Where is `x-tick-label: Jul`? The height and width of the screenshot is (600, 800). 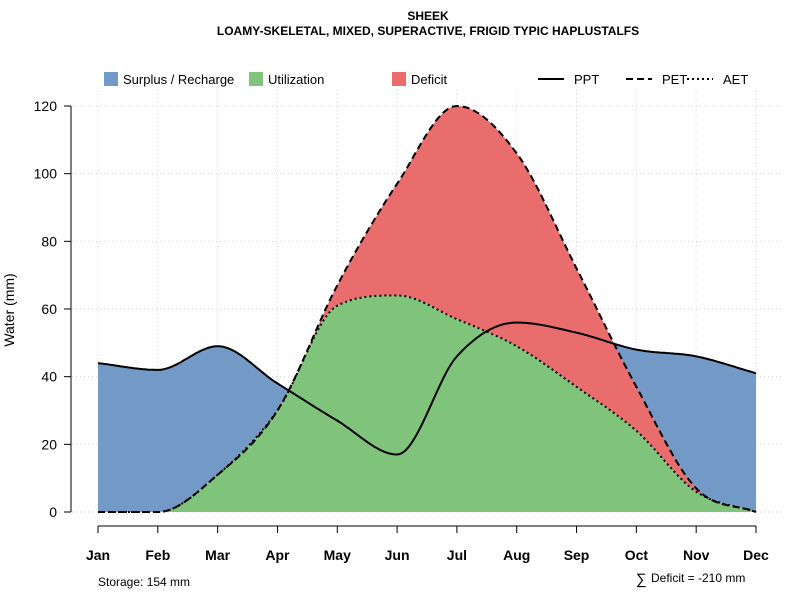 x-tick-label: Jul is located at coordinates (457, 555).